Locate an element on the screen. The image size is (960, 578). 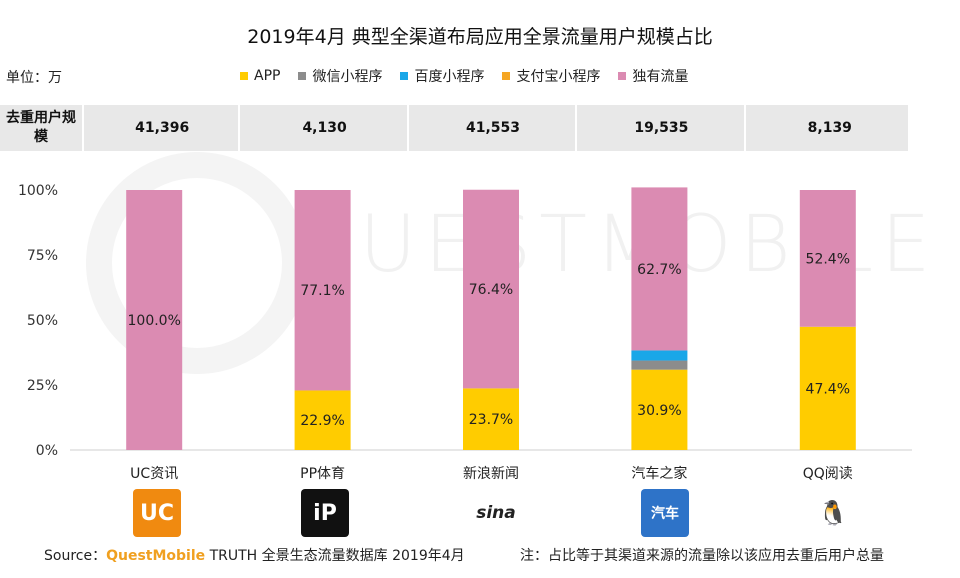
dedupe-user-row: 去重用户规模 41,396 4,130 41,553 19,535 8,139 is located at coordinates (454, 128).